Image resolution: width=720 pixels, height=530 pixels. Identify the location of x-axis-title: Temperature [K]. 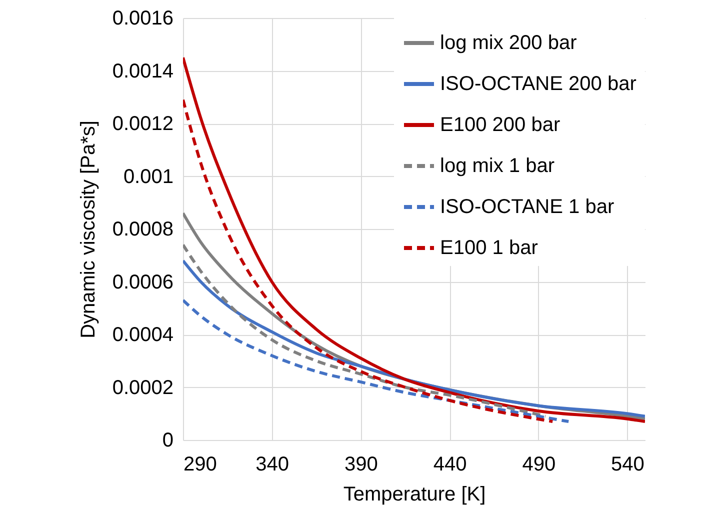
(414, 495).